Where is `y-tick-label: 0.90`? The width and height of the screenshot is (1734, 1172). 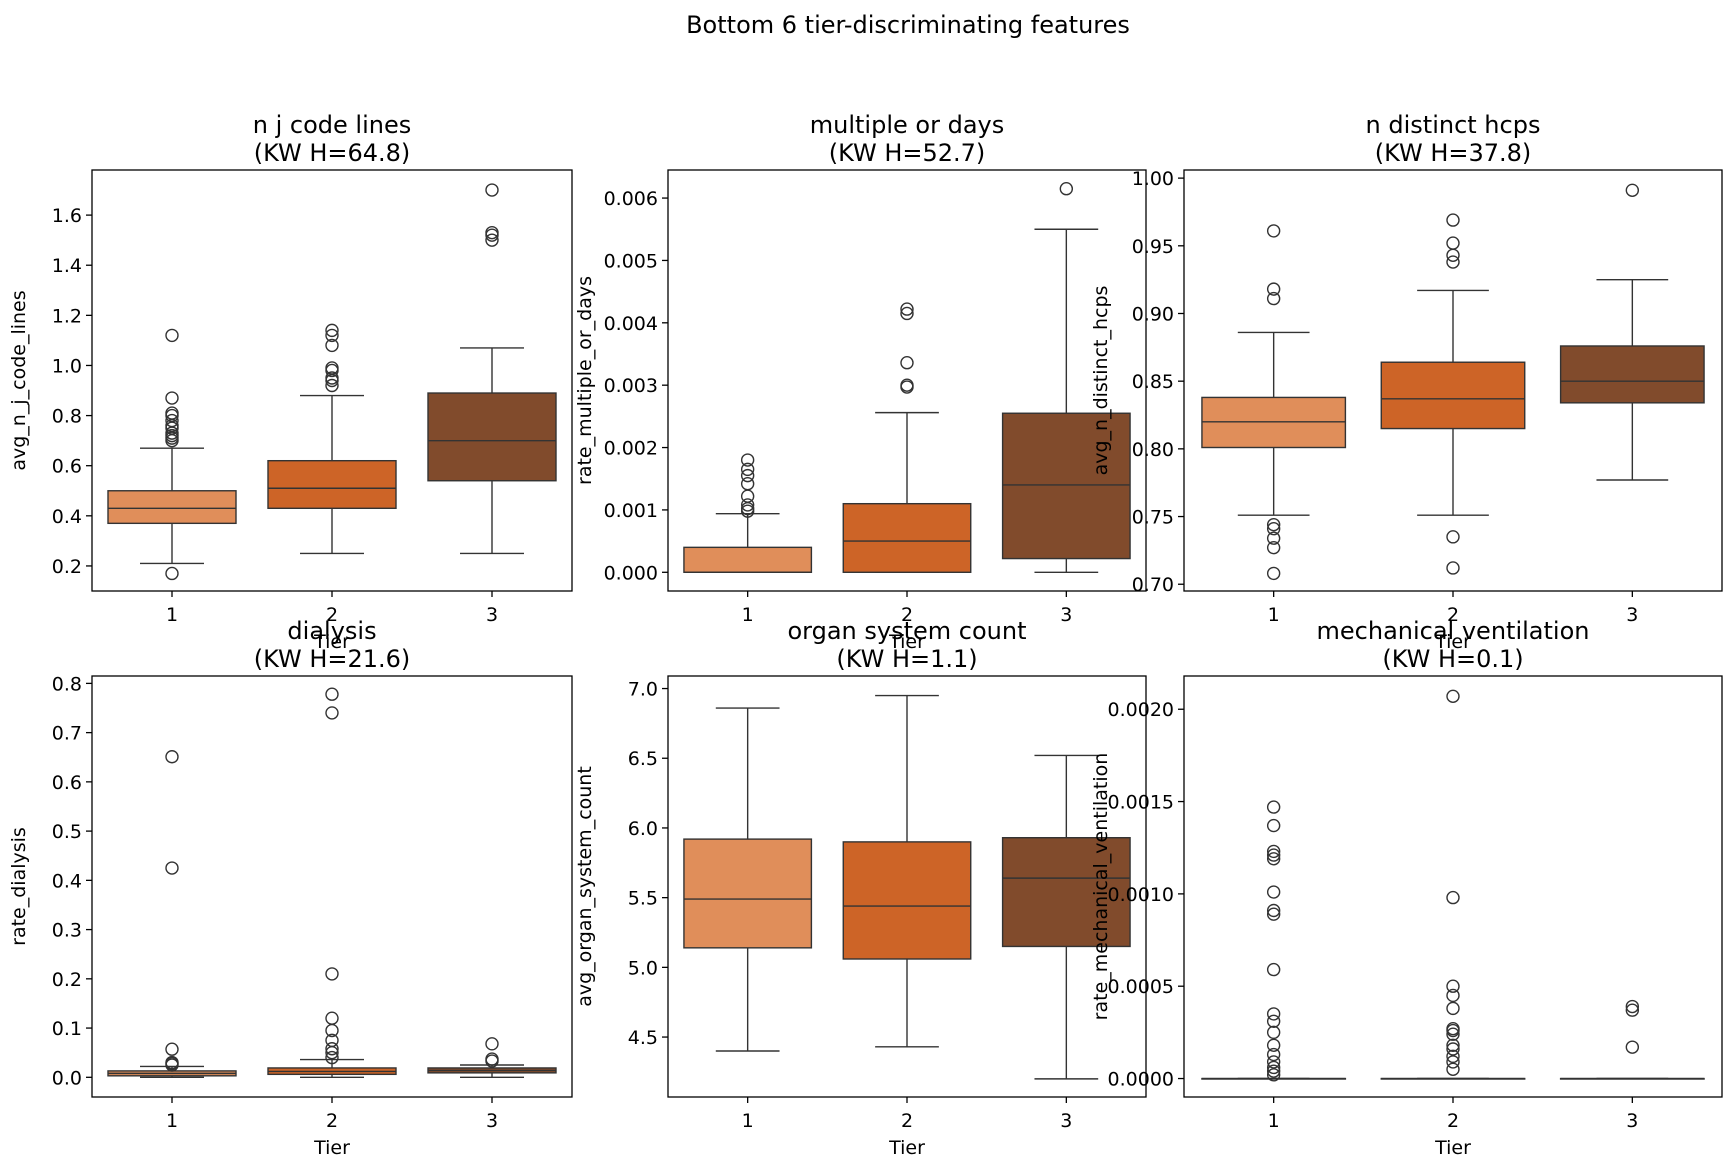 y-tick-label: 0.90 is located at coordinates (1153, 314).